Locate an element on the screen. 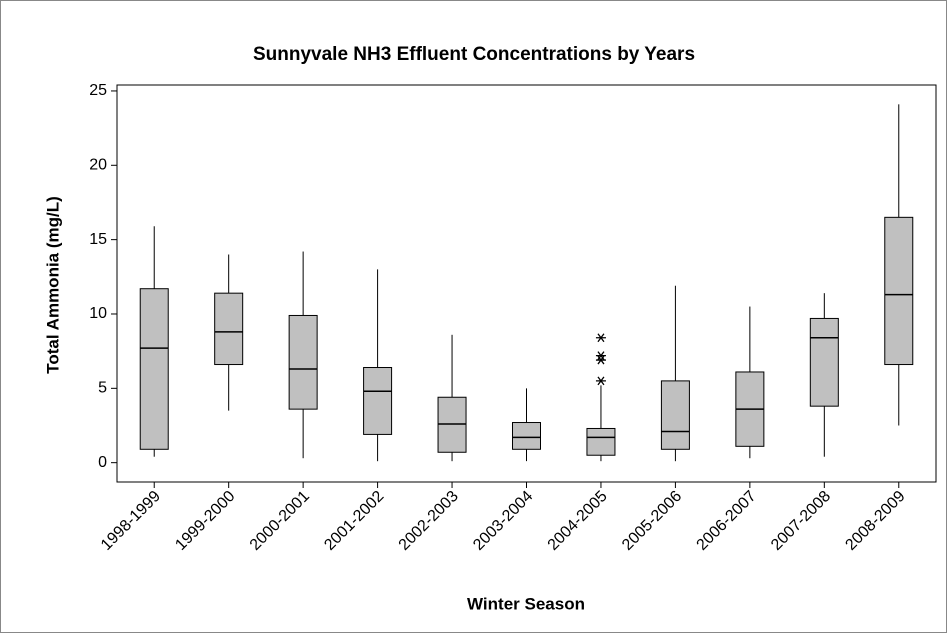 This screenshot has width=947, height=638. x-axis-title: Winter Season is located at coordinates (526, 603).